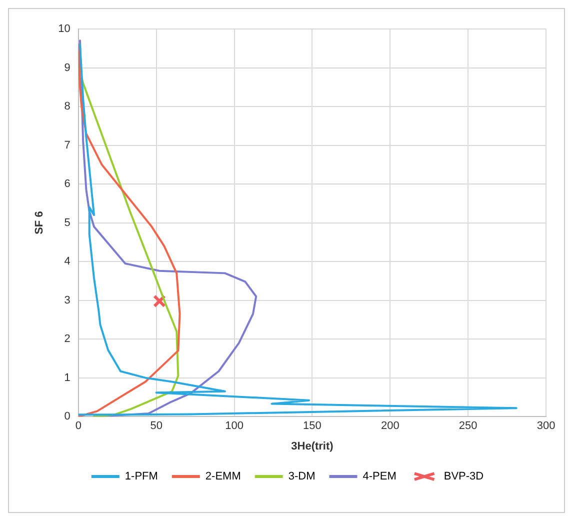 The width and height of the screenshot is (571, 519). I want to click on y-tick-label: 0, so click(67, 416).